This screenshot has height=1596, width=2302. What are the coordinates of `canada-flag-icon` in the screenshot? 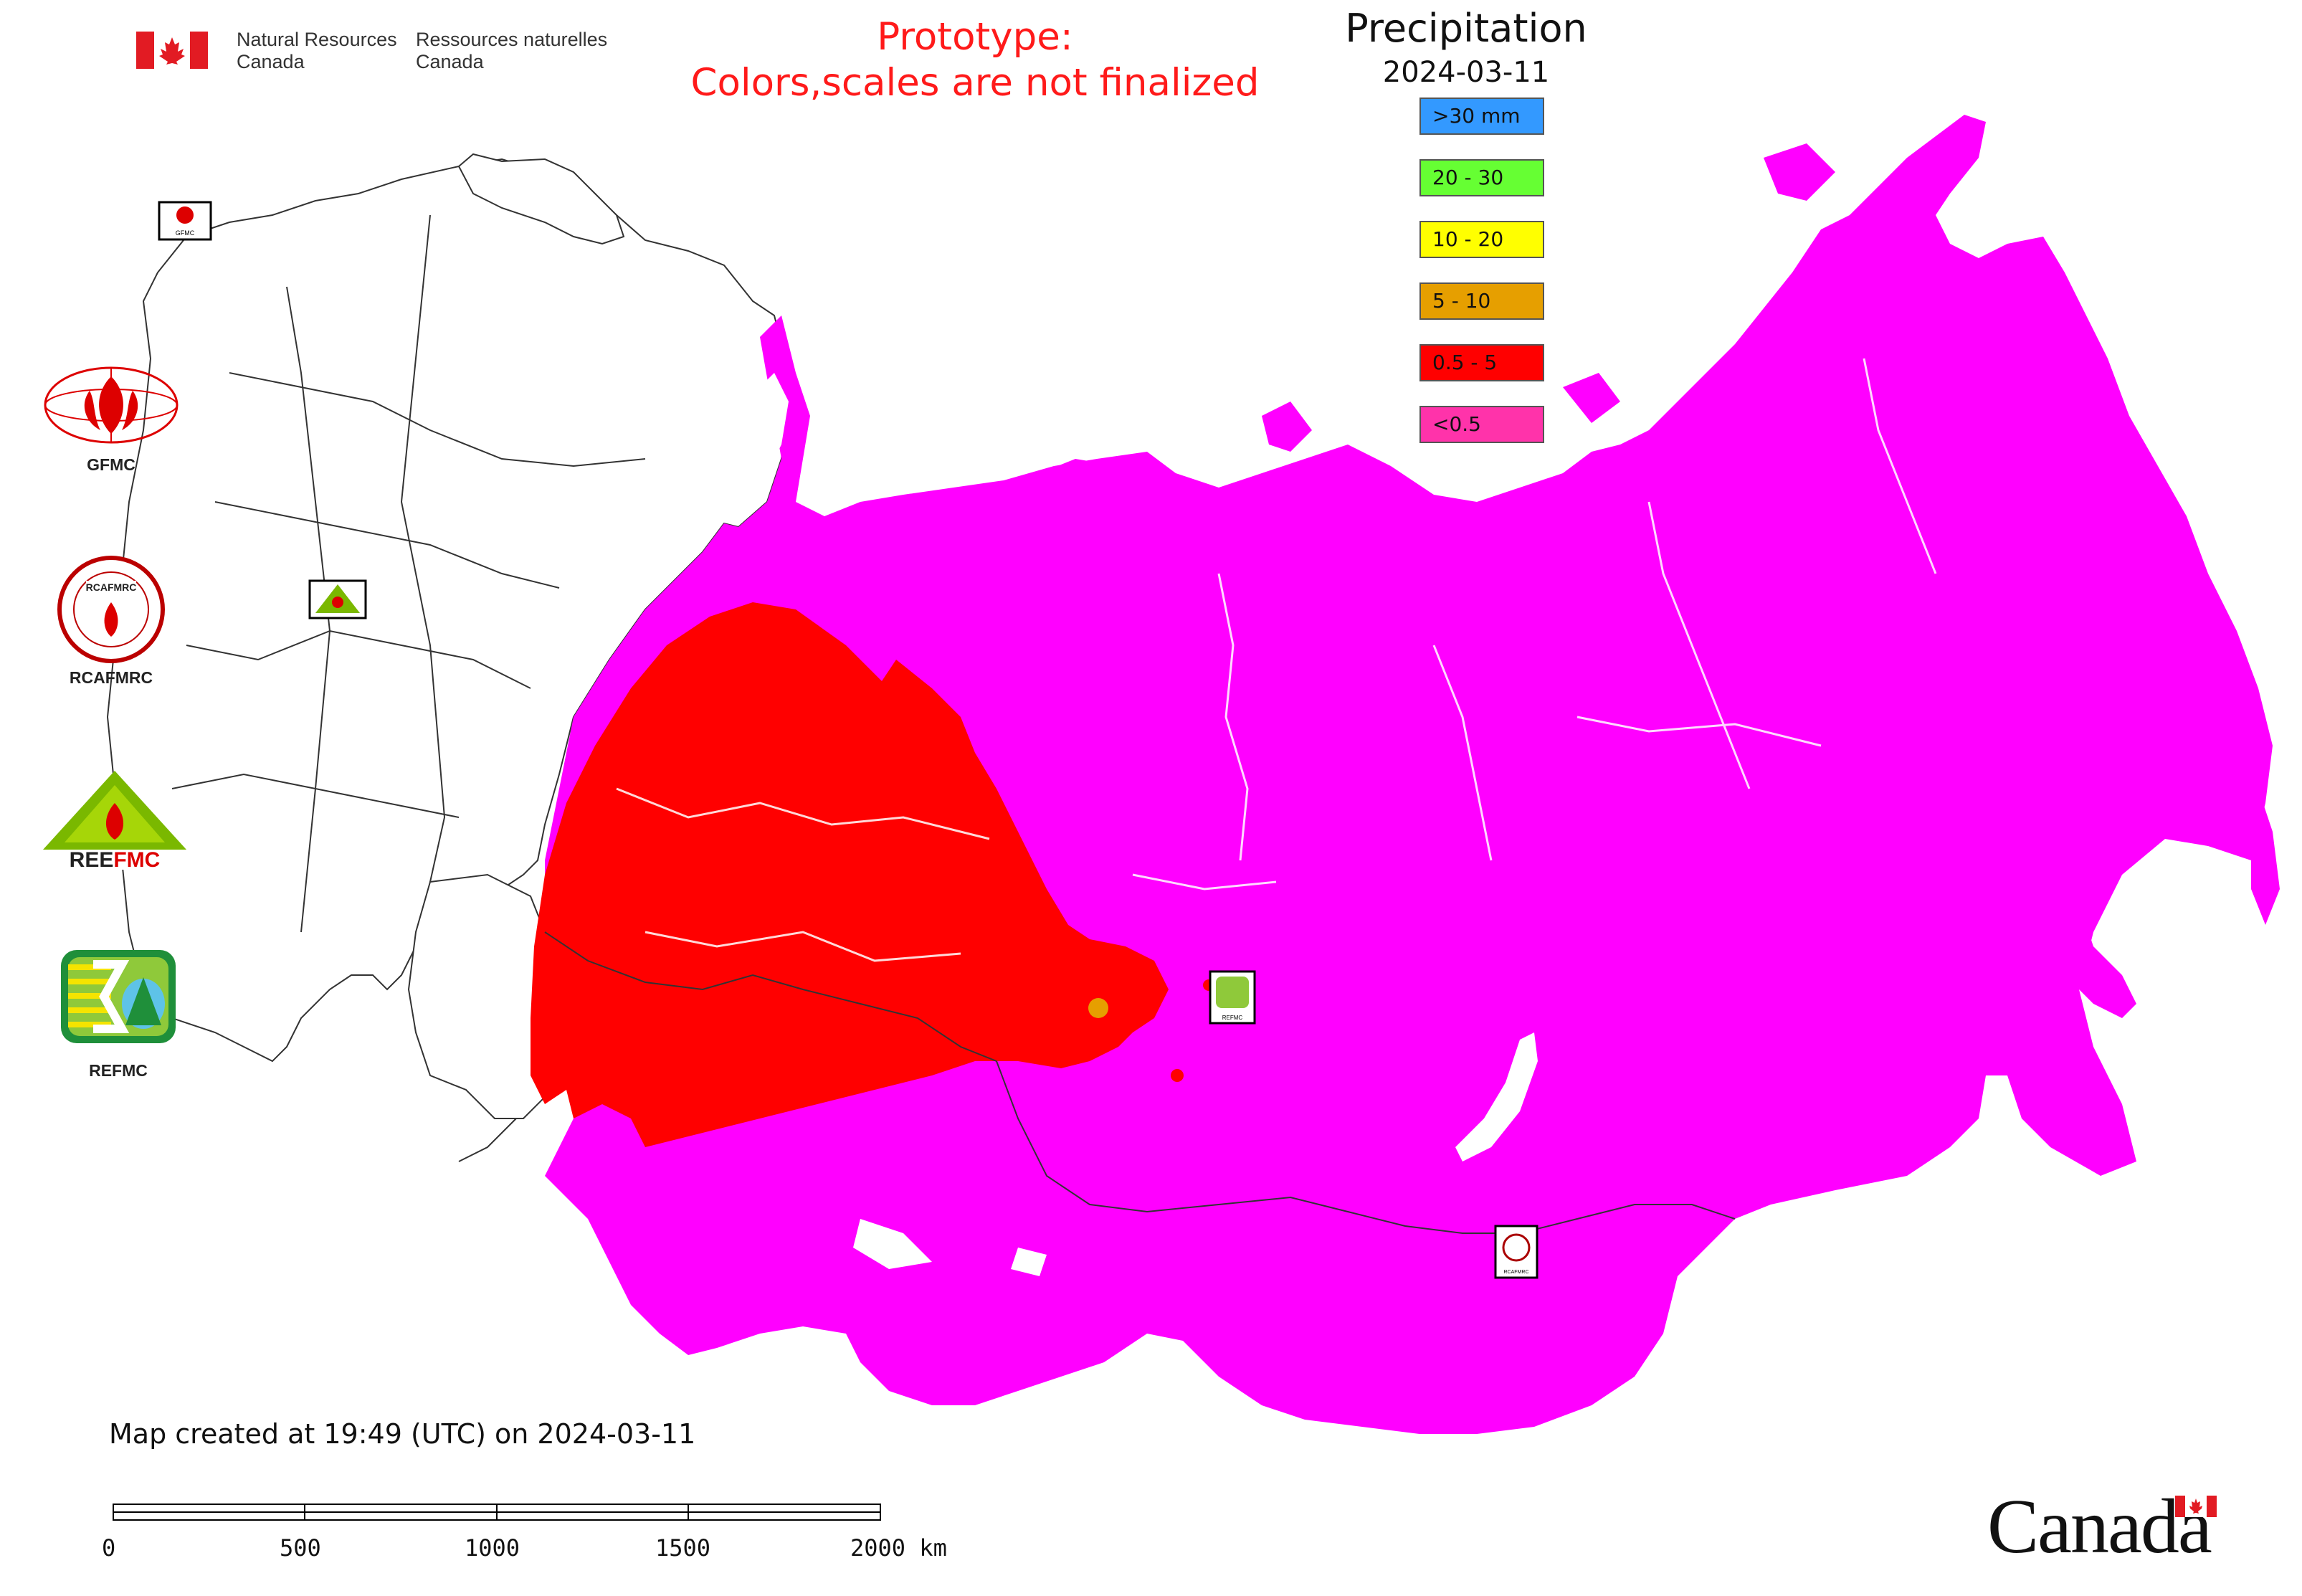 It's located at (172, 50).